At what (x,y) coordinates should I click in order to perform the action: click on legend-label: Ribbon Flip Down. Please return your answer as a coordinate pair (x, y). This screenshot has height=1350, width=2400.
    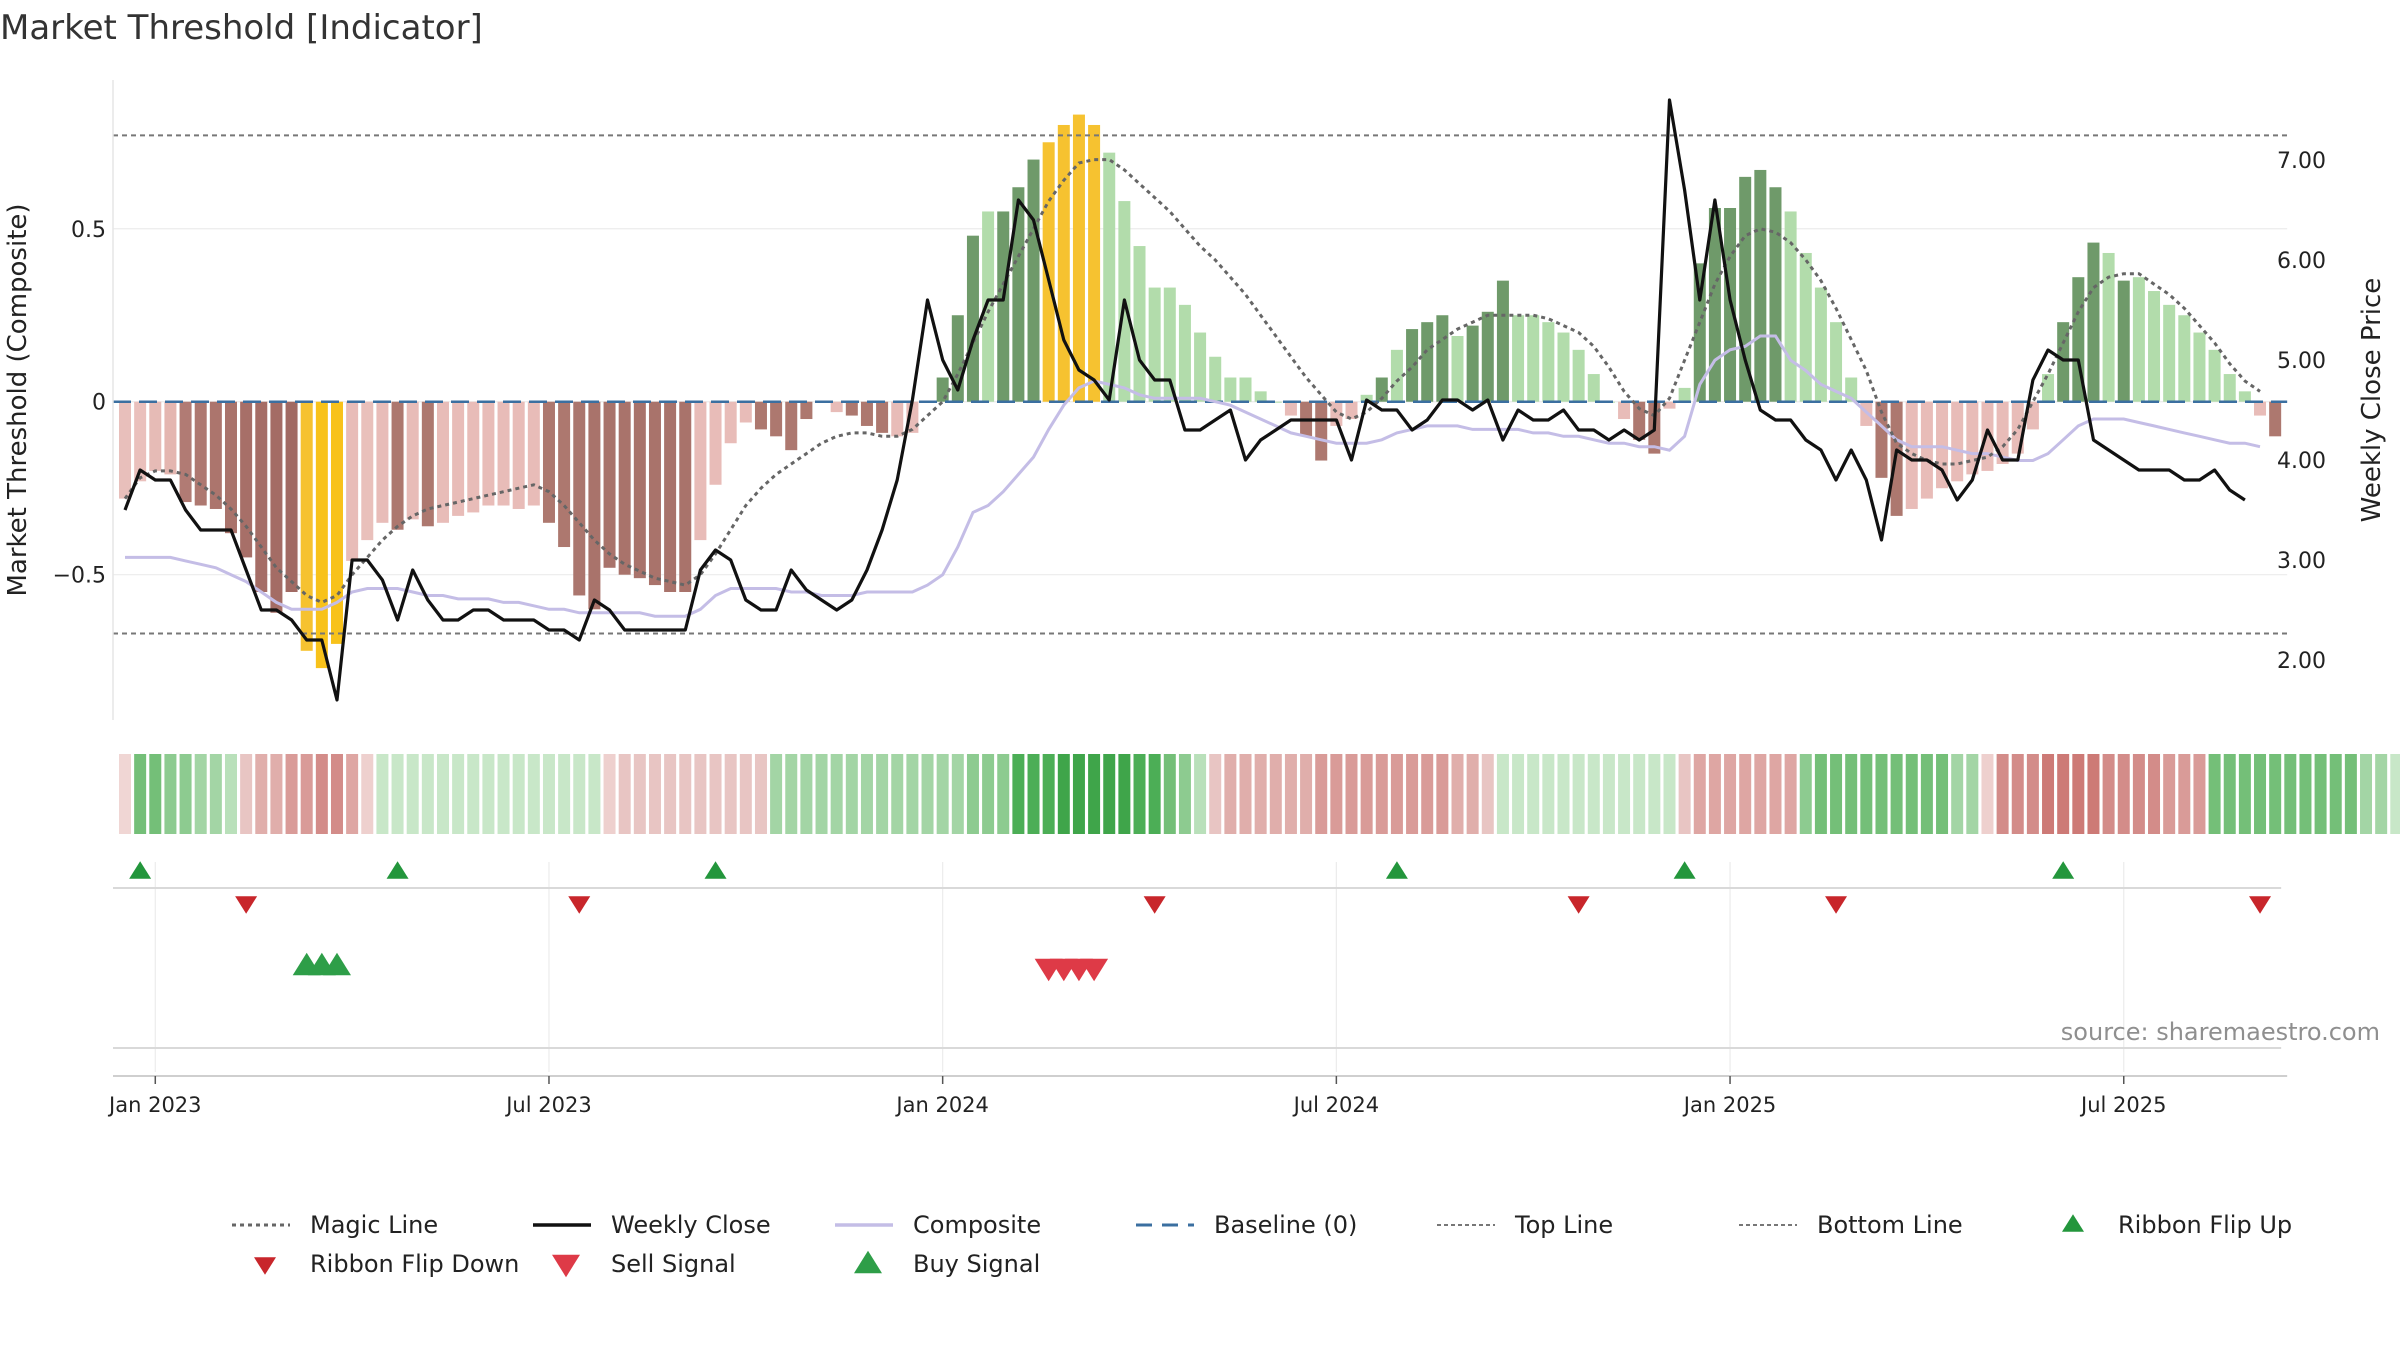
    Looking at the image, I should click on (414, 1264).